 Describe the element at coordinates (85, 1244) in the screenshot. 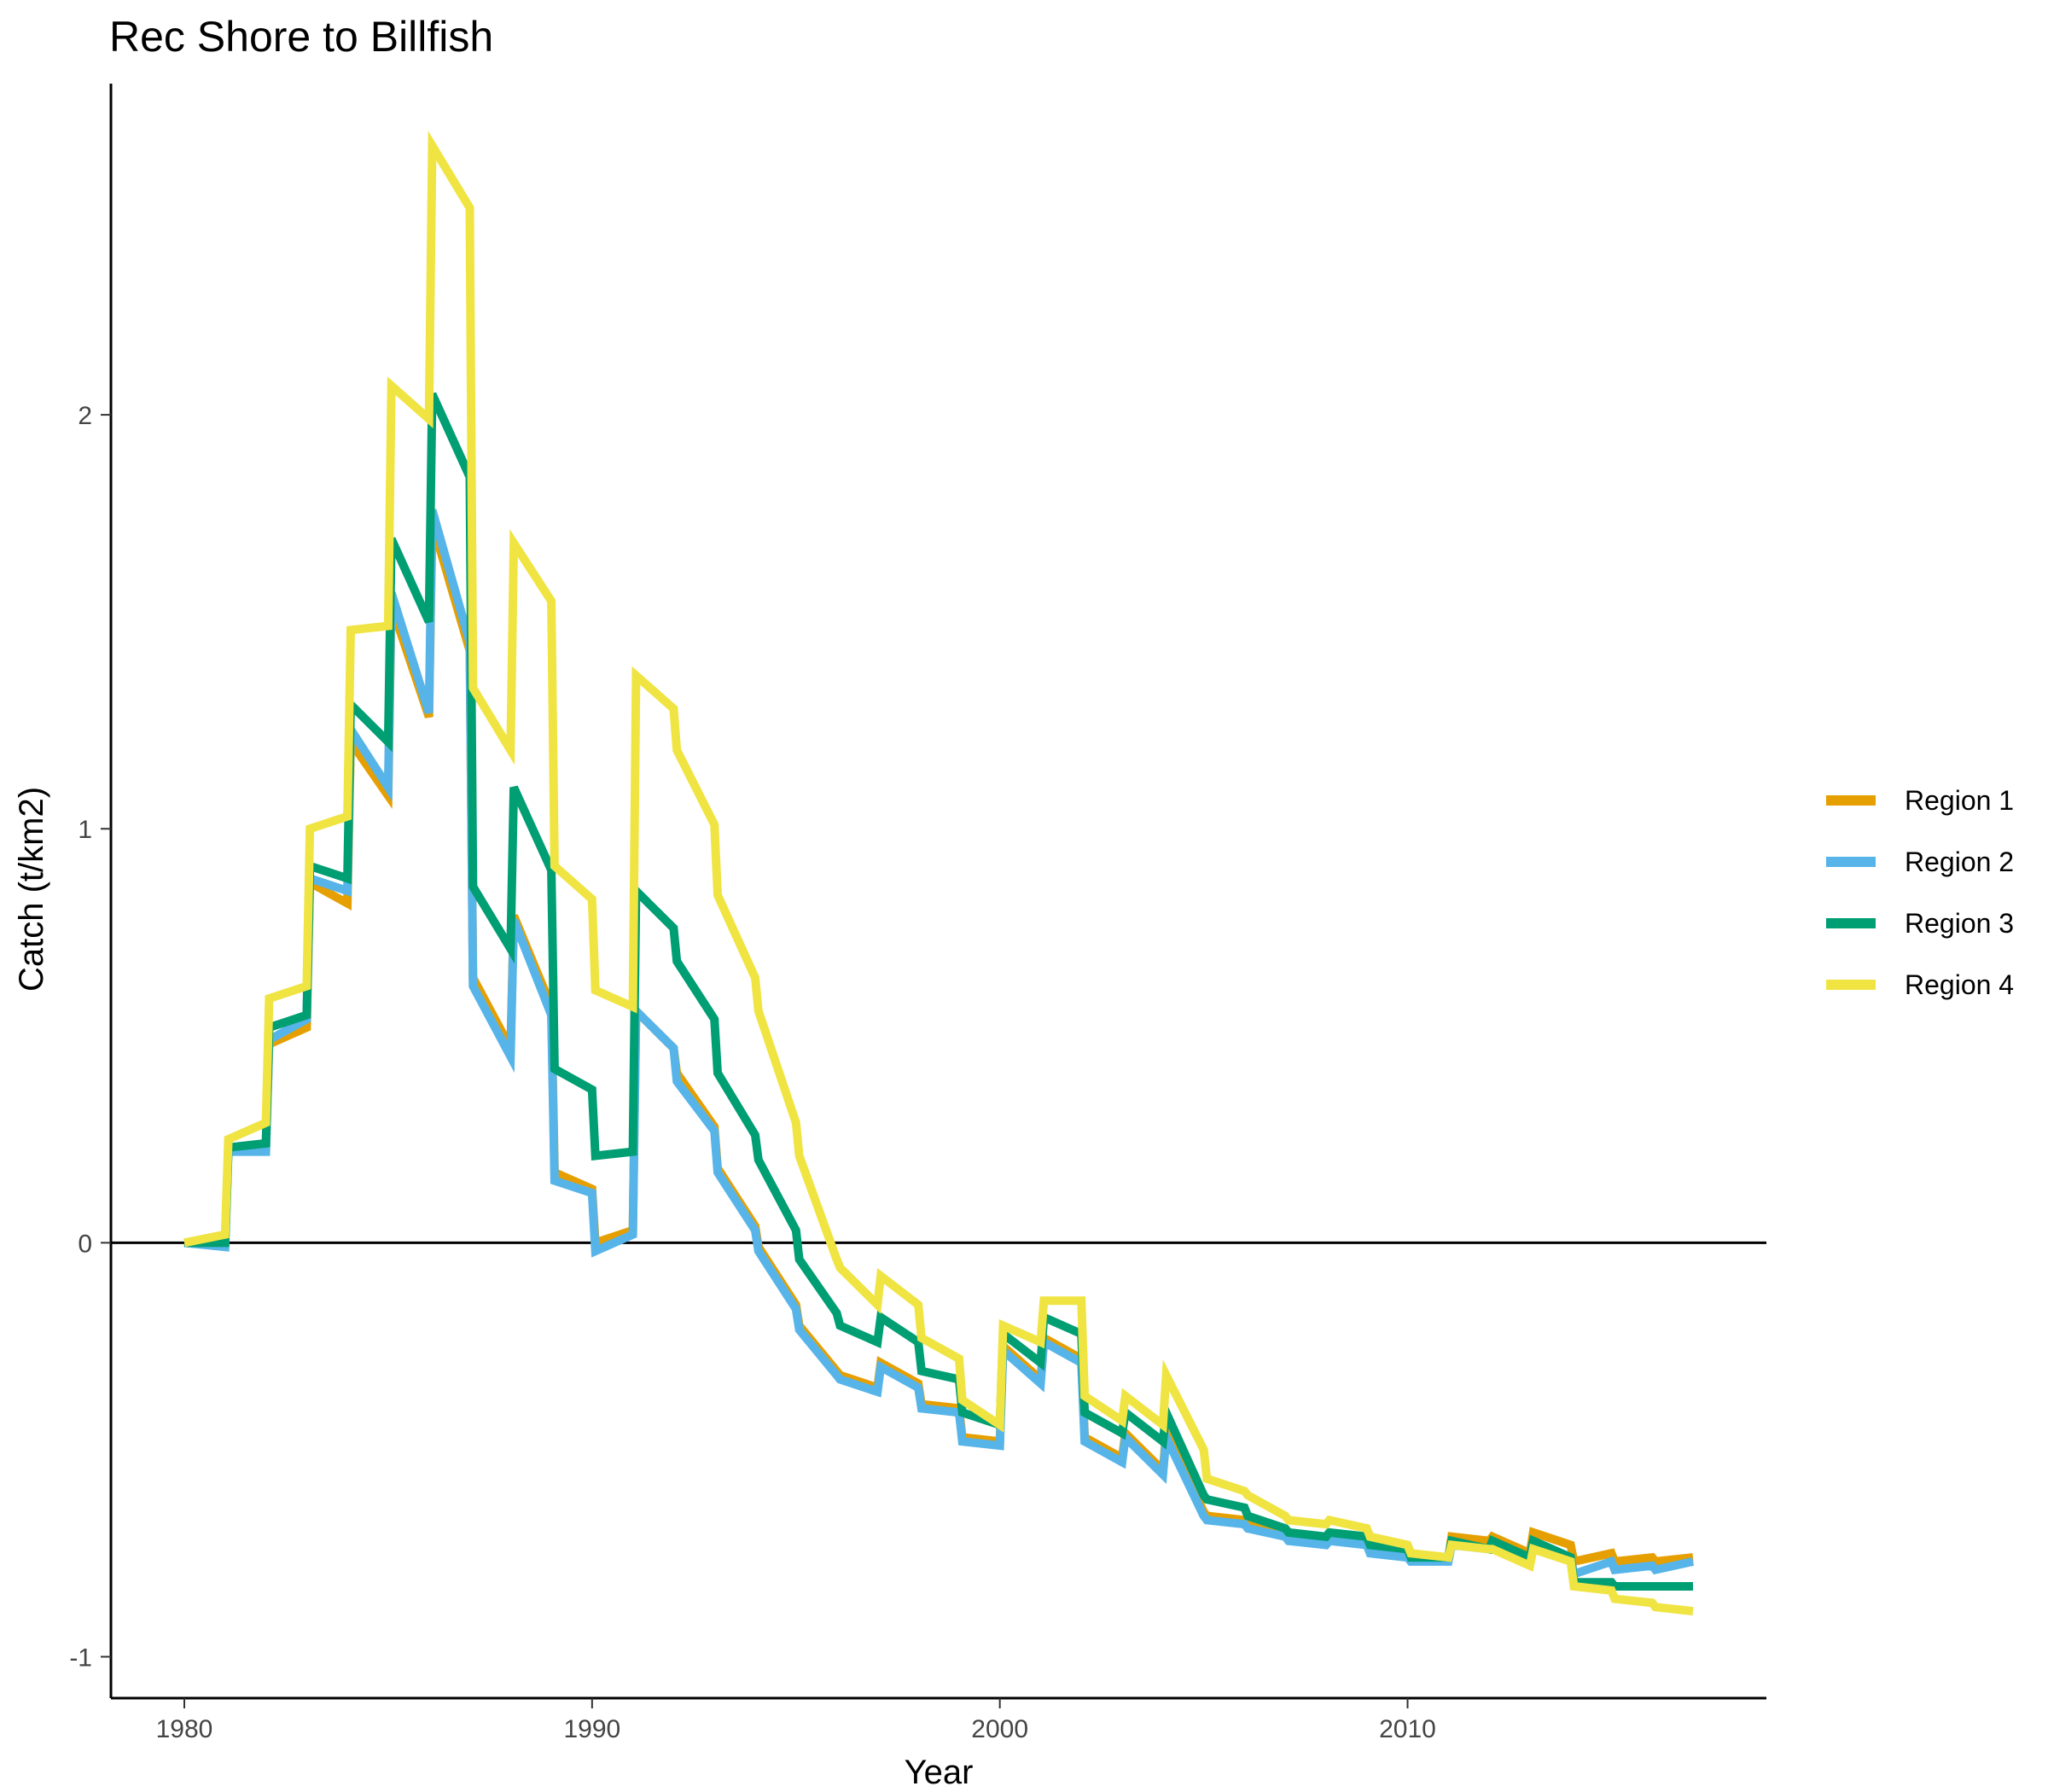

I see `y-tick-label: 0` at that location.